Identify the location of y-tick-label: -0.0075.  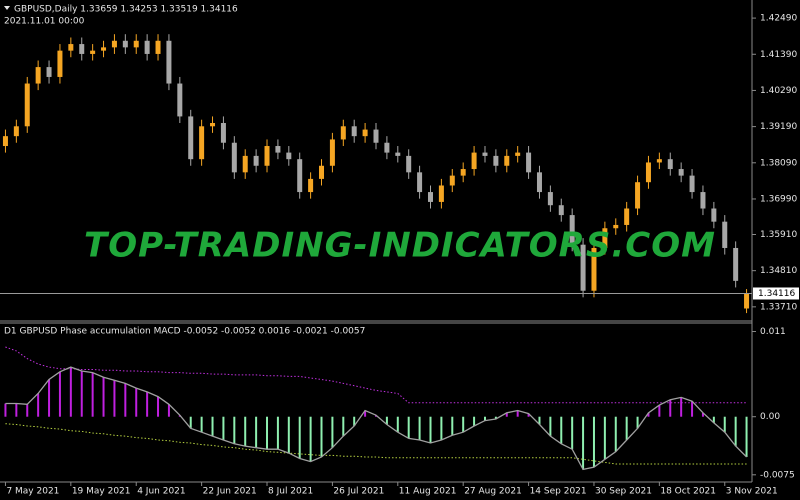
(777, 475).